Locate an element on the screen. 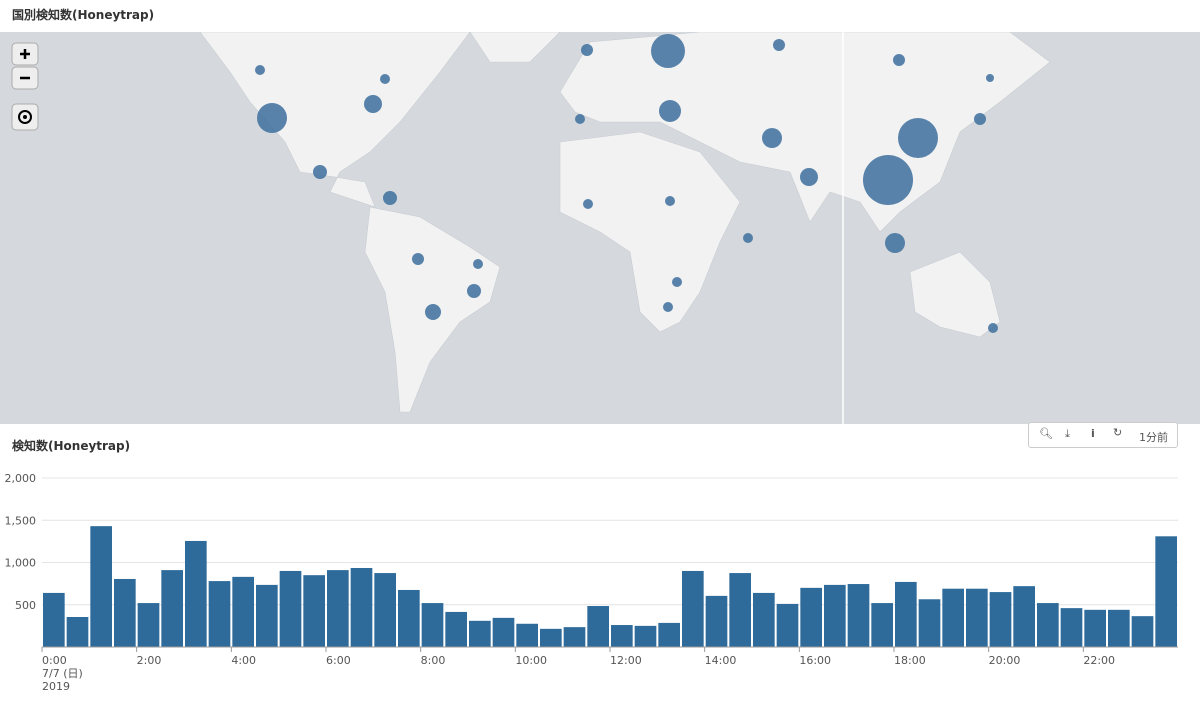 This screenshot has width=1200, height=708. x-tick-label: 12:00 is located at coordinates (626, 660).